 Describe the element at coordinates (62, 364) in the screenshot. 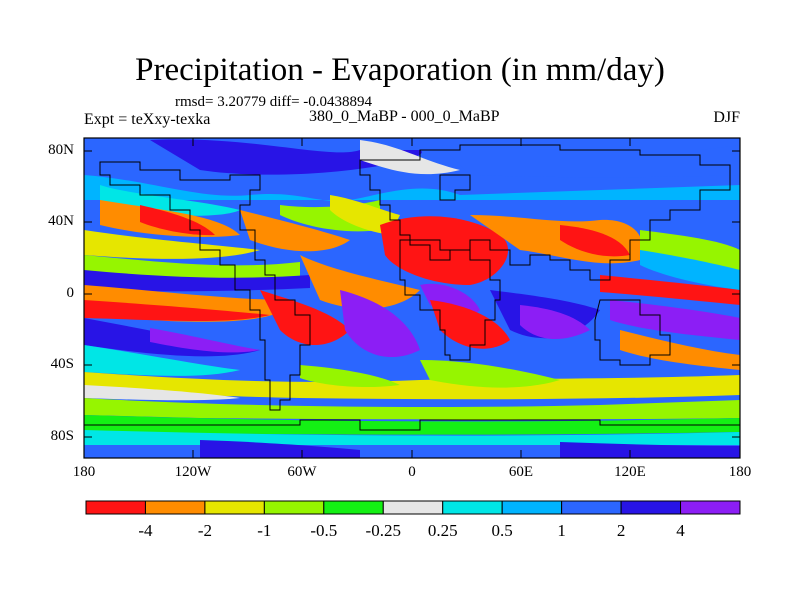

I see `lat-label-40s: 40S` at that location.